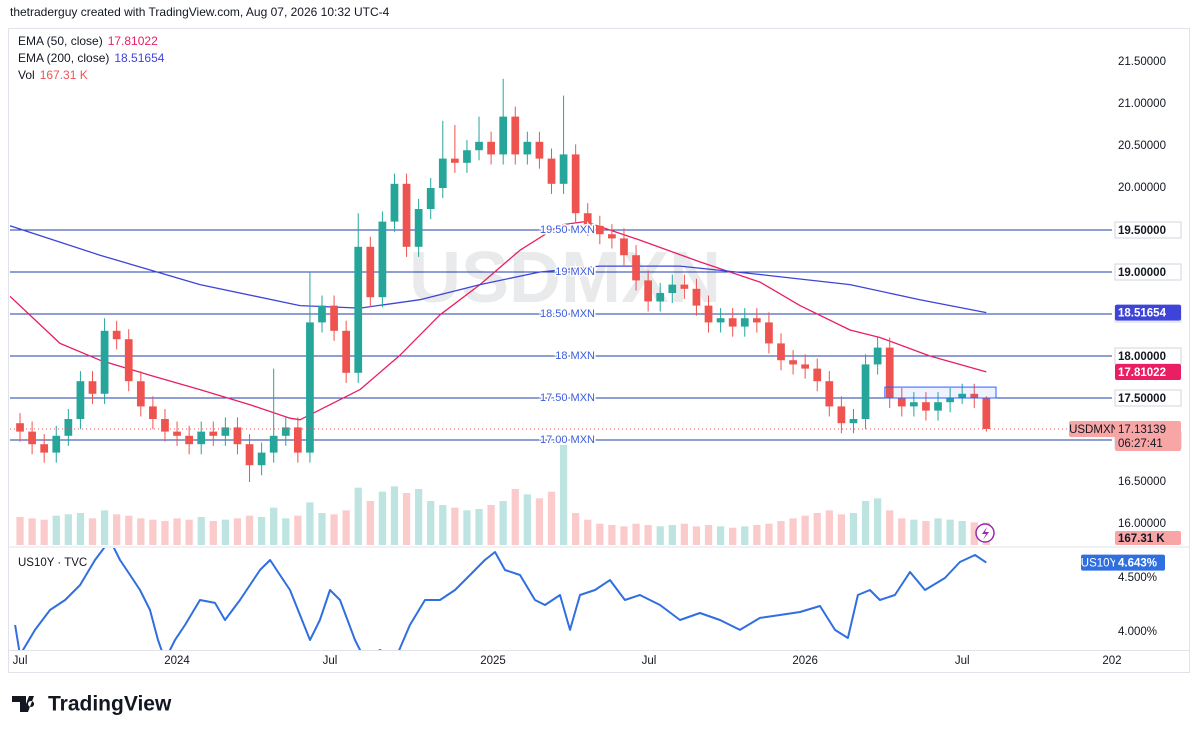  What do you see at coordinates (1148, 272) in the screenshot?
I see `price-tag-box` at bounding box center [1148, 272].